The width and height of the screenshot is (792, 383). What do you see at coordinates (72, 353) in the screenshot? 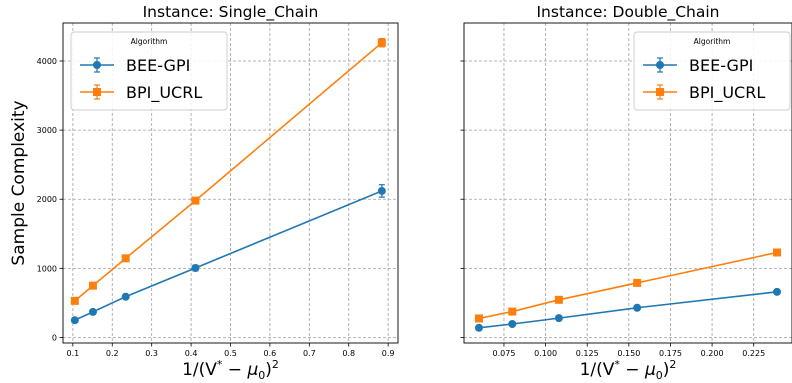
I see `x-tick-label: 0.1` at bounding box center [72, 353].